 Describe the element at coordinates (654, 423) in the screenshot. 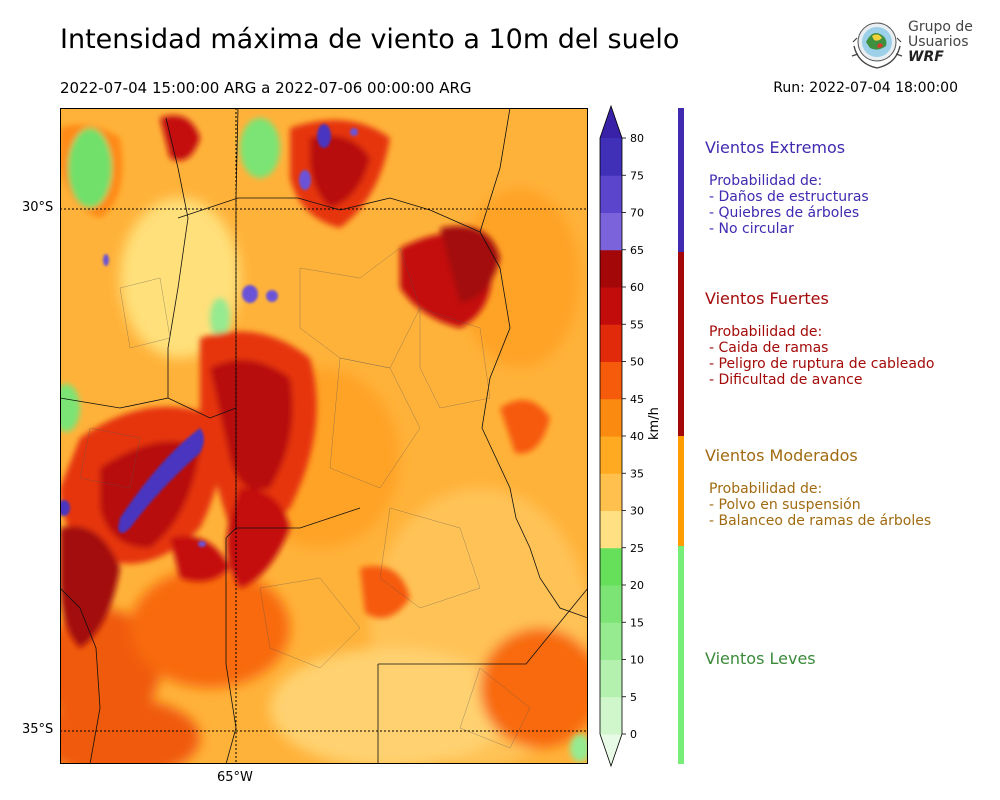

I see `colorbar-unit: km/h` at that location.